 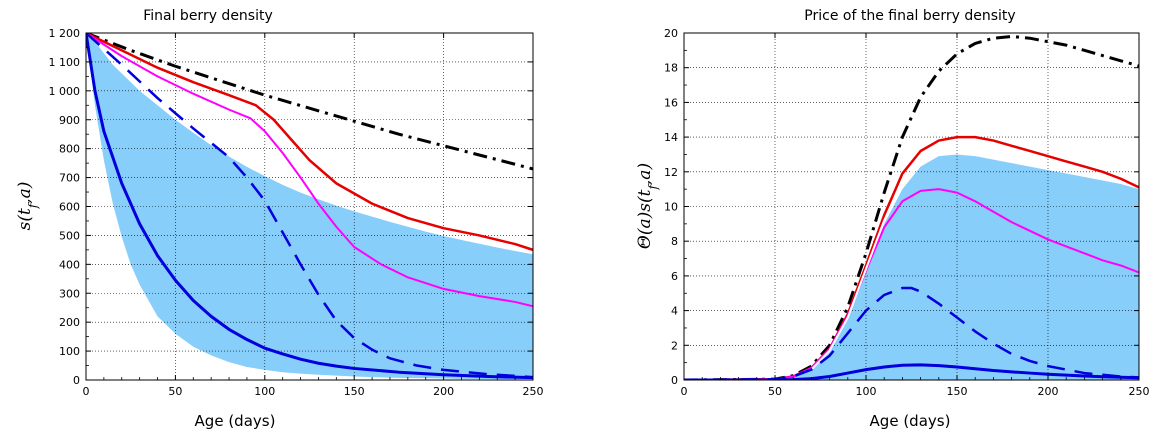 I want to click on y-tick-label: 1 100, so click(x=65, y=62).